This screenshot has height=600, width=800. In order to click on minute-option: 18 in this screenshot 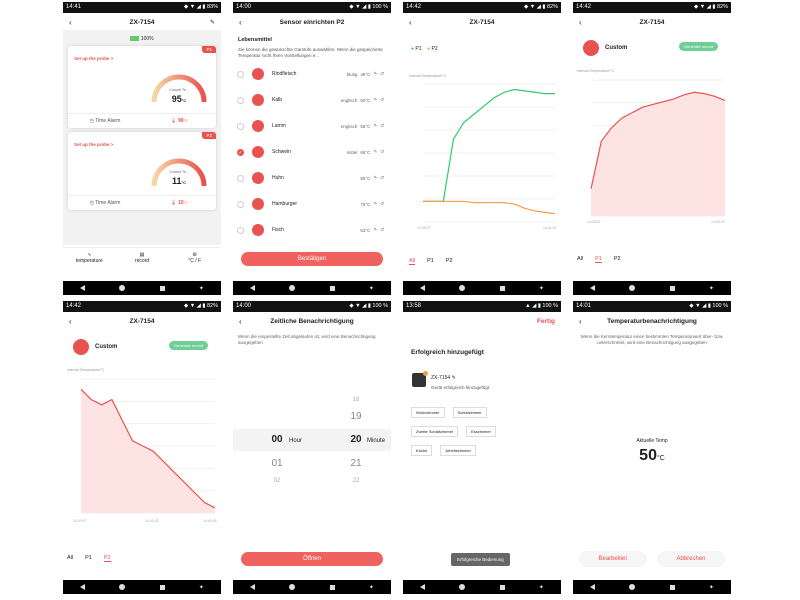, I will do `click(356, 400)`.